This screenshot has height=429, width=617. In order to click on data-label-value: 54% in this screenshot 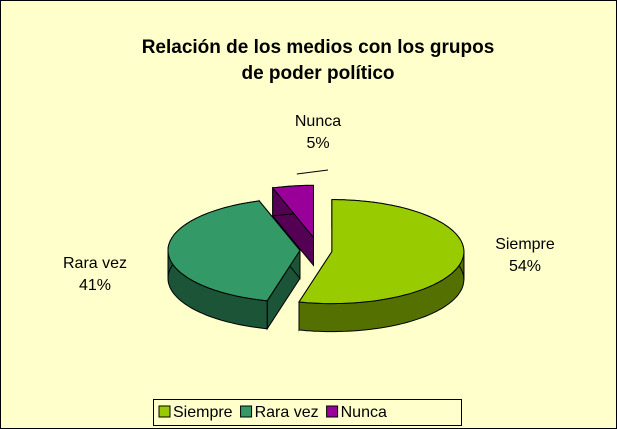, I will do `click(525, 266)`.